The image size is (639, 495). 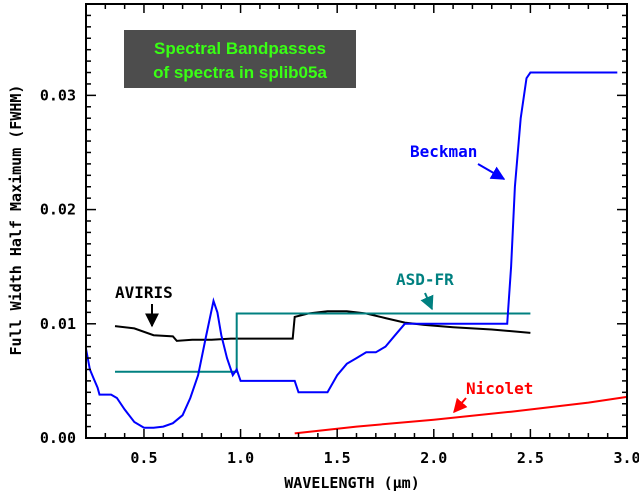 I want to click on x-tick-label: 2.0, so click(x=433, y=458).